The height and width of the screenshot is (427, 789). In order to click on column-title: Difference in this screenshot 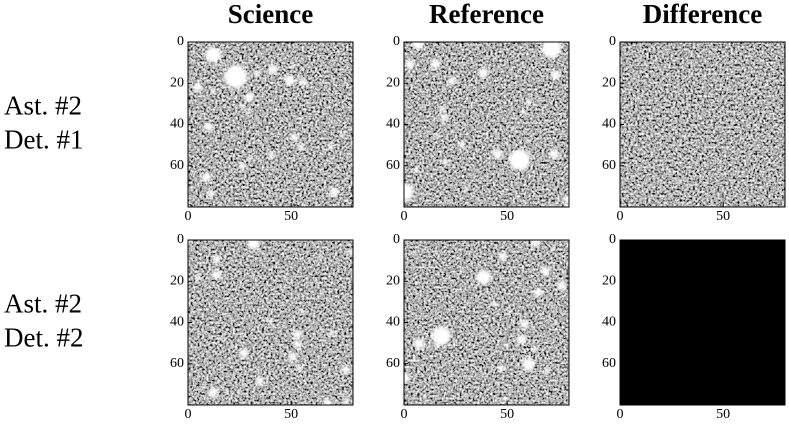, I will do `click(702, 14)`.